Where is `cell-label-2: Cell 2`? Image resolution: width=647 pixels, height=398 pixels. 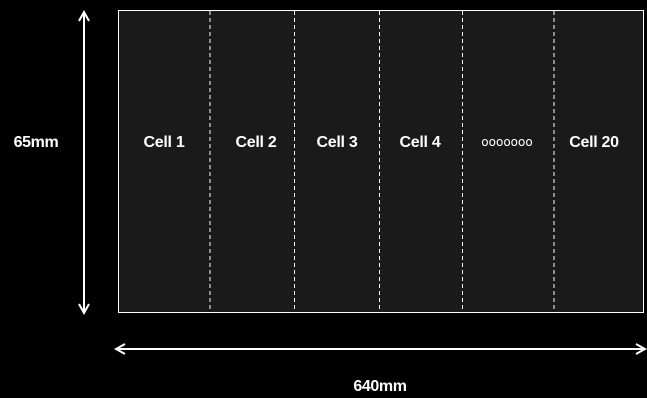 cell-label-2: Cell 2 is located at coordinates (256, 142).